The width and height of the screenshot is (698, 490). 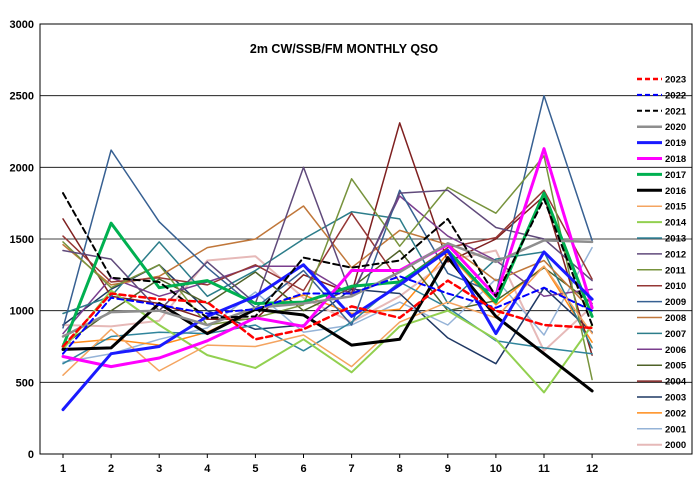 I want to click on legend-label: 2008, so click(x=675, y=318).